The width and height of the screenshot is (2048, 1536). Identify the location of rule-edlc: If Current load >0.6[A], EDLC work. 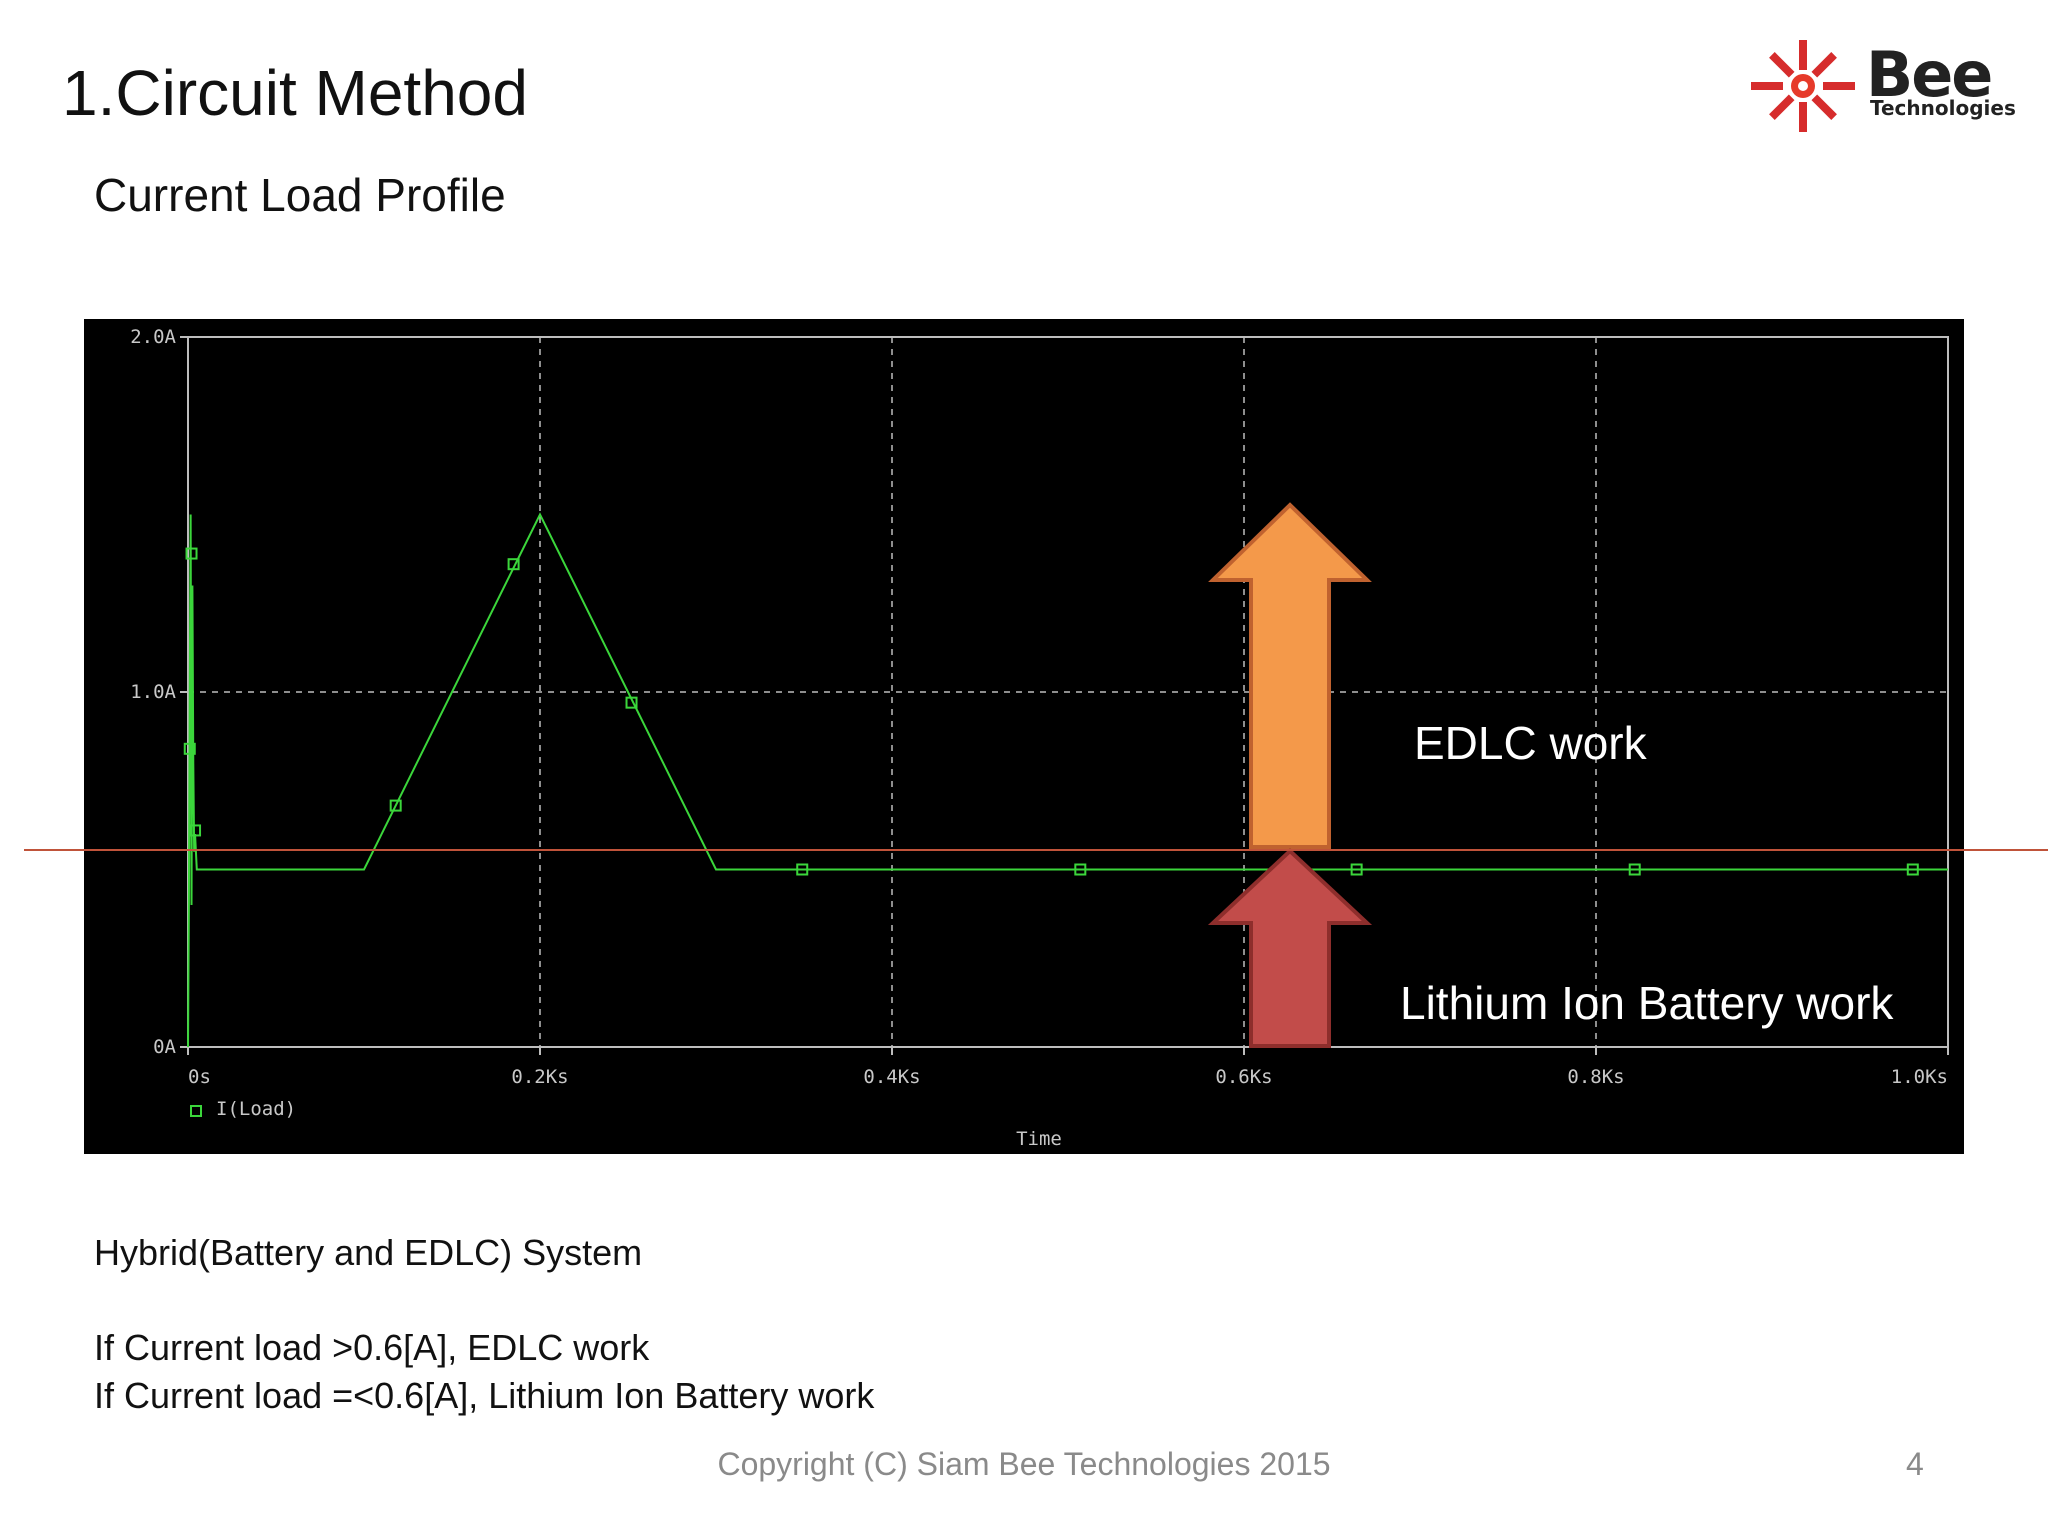
(372, 1347).